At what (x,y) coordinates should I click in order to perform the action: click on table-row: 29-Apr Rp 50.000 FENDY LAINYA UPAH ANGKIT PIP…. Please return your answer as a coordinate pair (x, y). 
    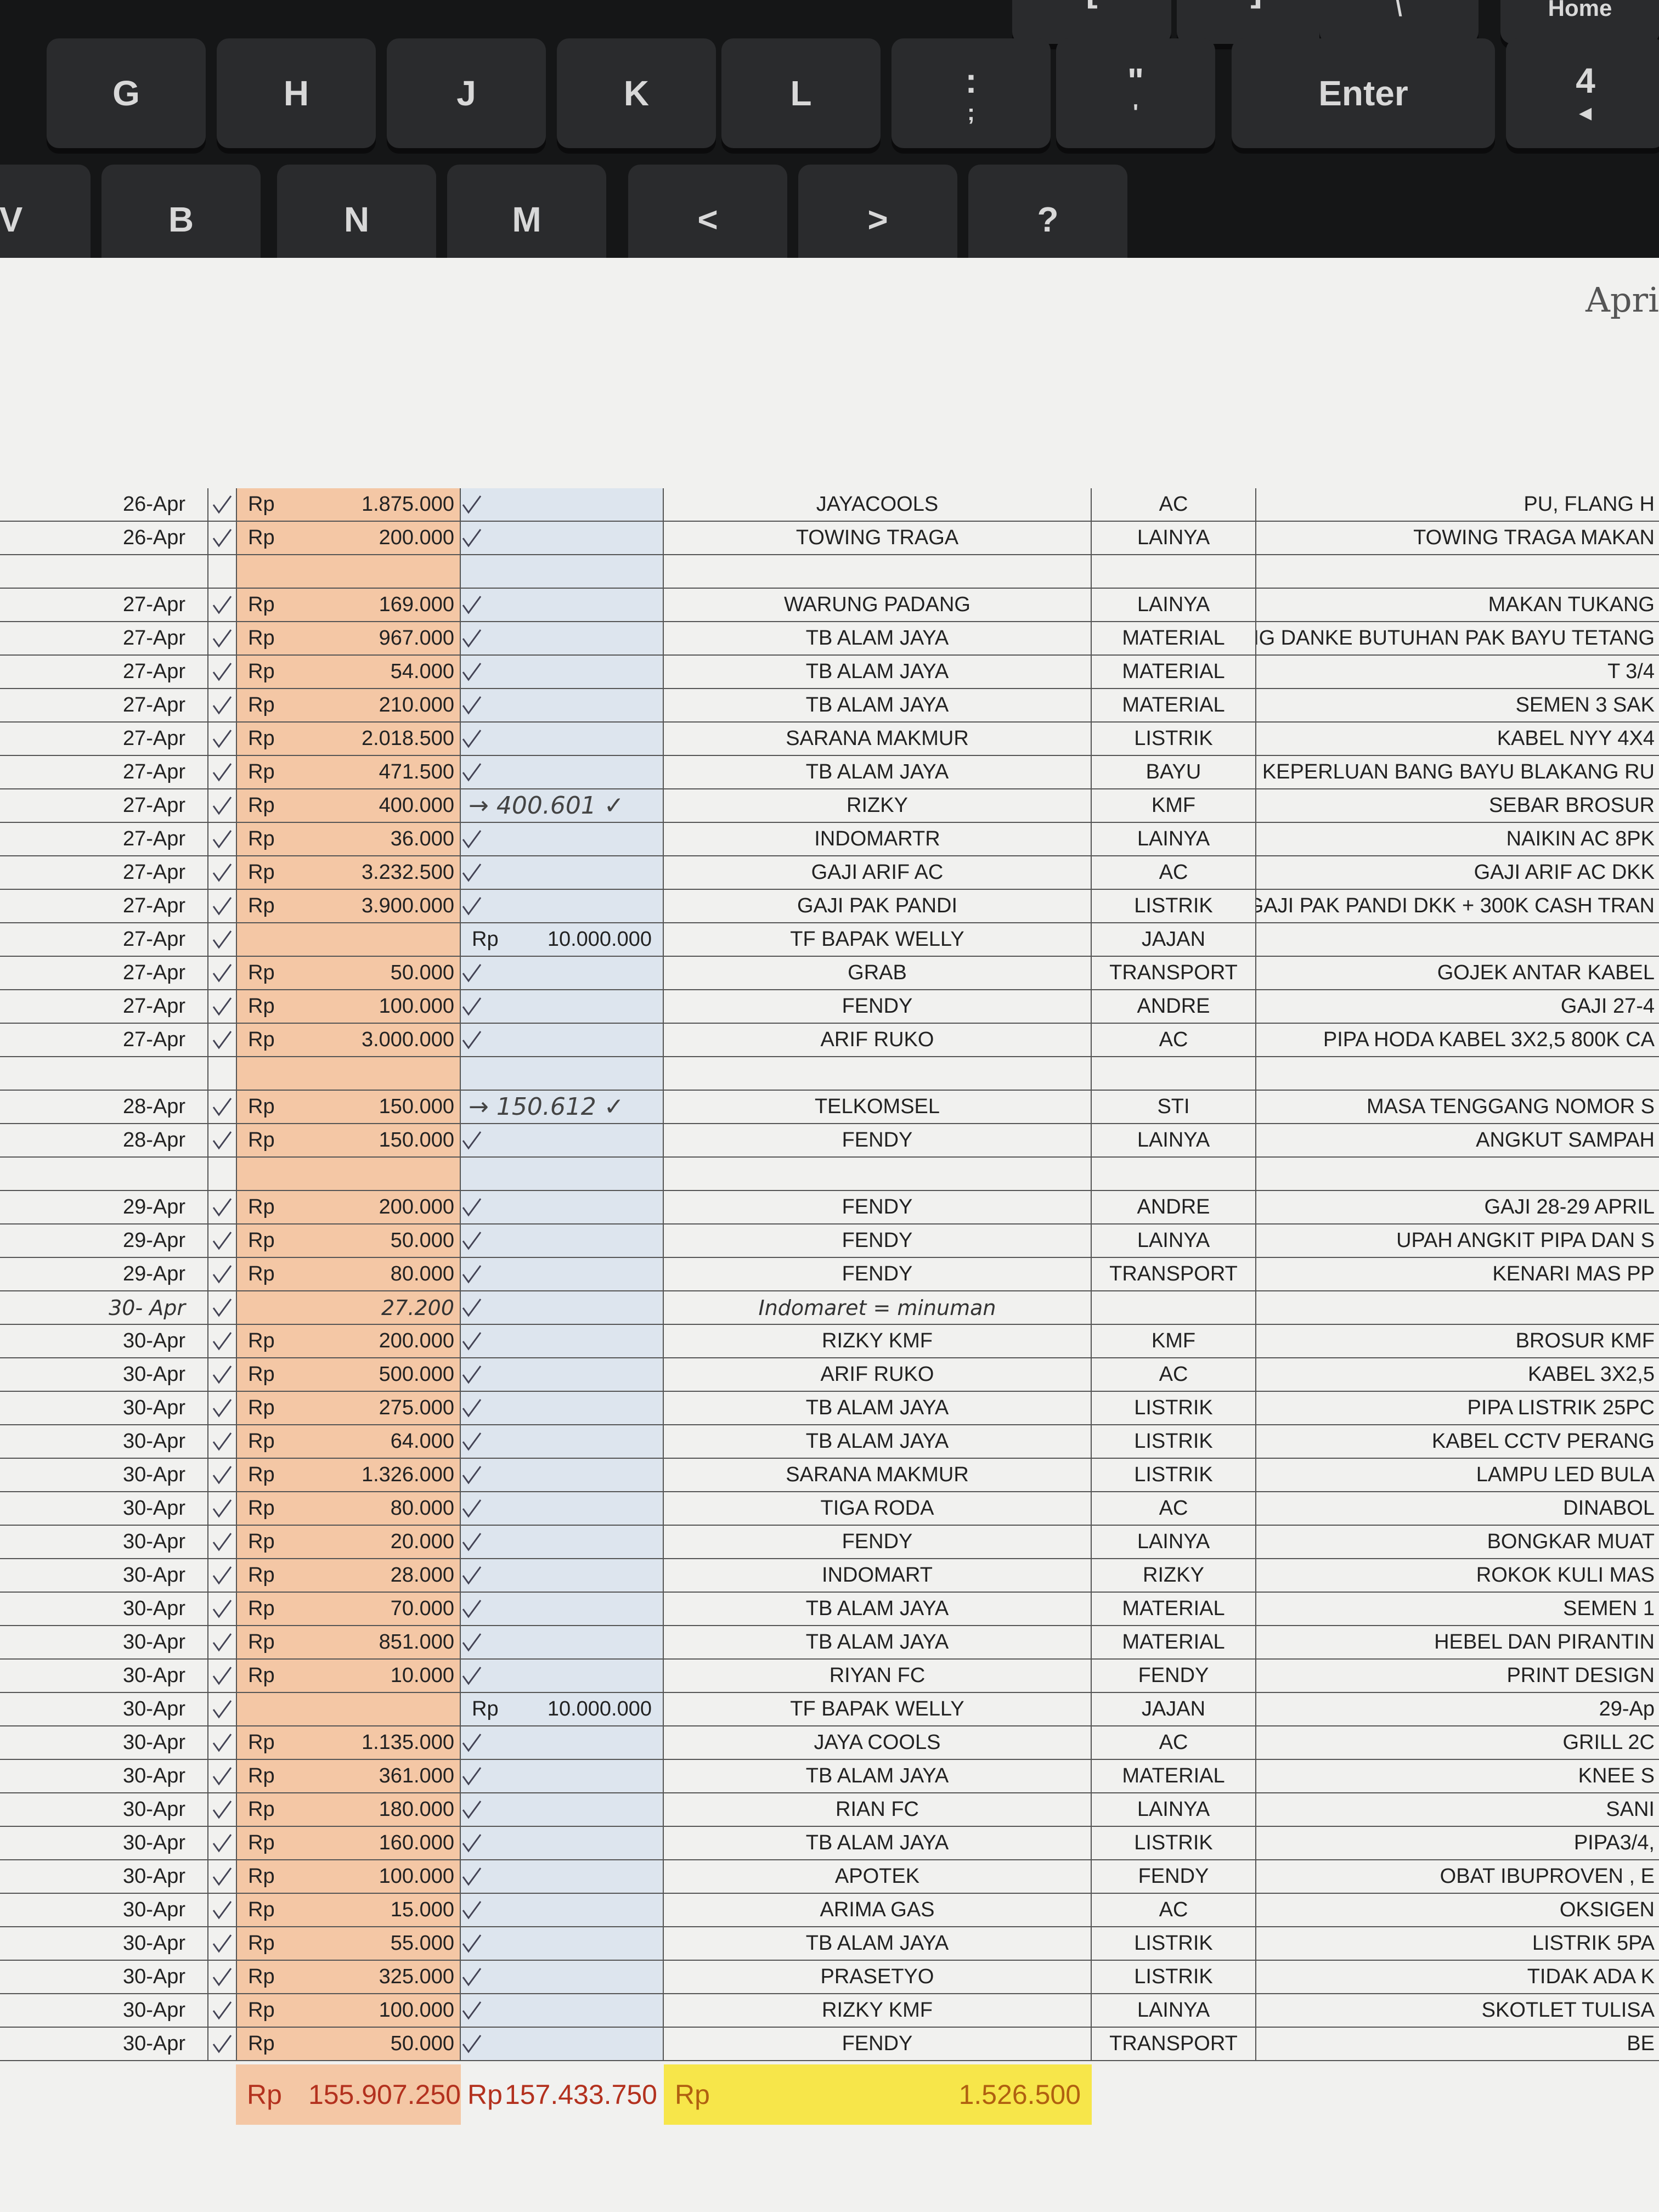
    Looking at the image, I should click on (830, 1241).